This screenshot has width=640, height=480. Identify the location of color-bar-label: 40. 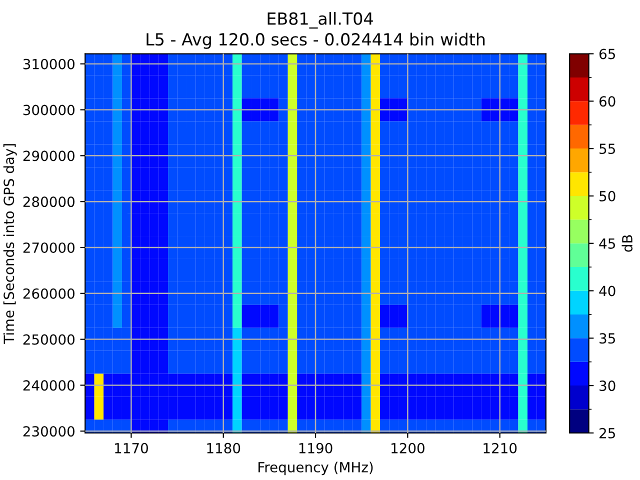
(607, 291).